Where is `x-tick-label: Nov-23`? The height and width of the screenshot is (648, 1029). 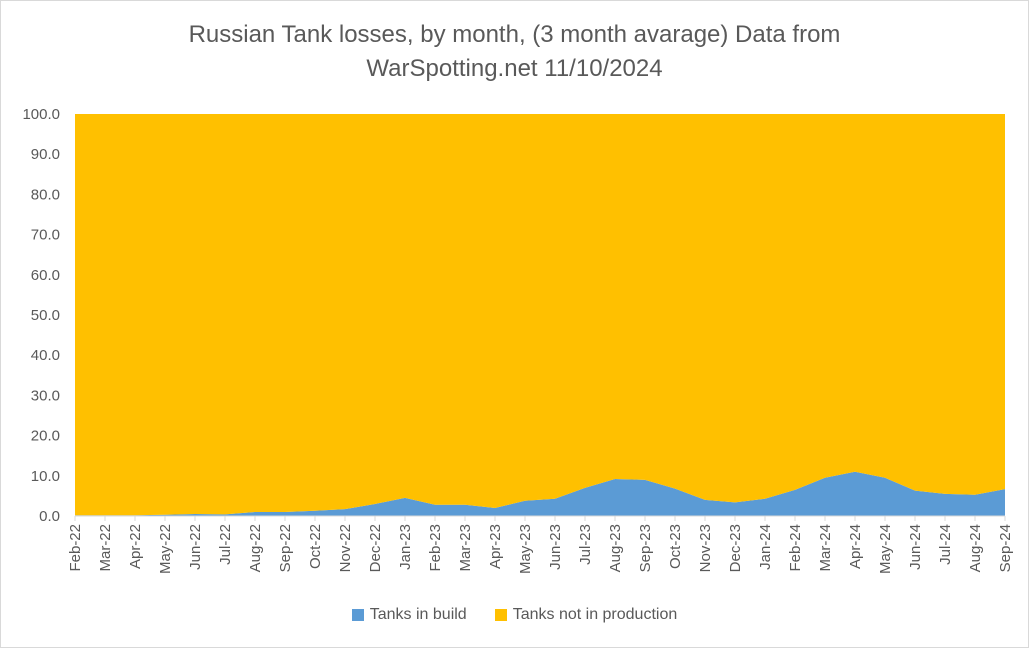
x-tick-label: Nov-23 is located at coordinates (705, 548).